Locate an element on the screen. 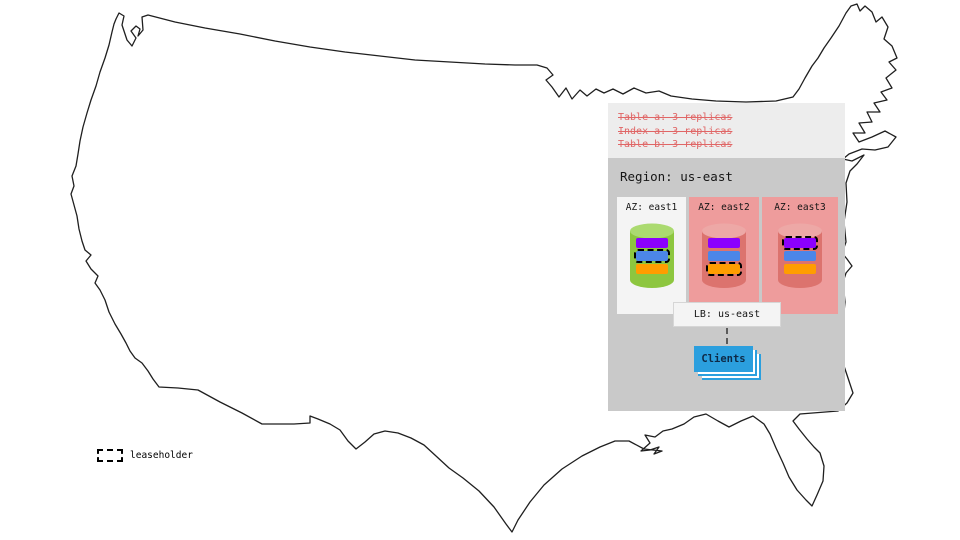 This screenshot has height=540, width=960. az-box-east1: AZ: east1 is located at coordinates (651, 255).